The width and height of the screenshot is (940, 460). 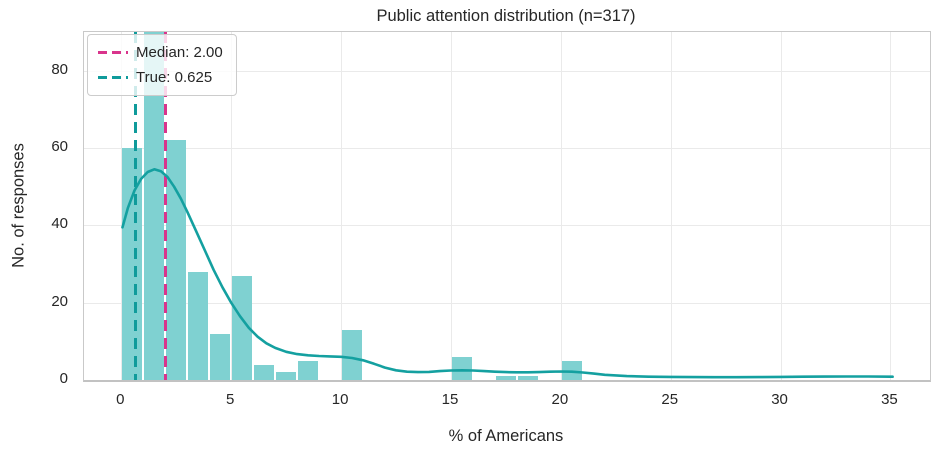 What do you see at coordinates (889, 399) in the screenshot?
I see `x-tick-label: 35` at bounding box center [889, 399].